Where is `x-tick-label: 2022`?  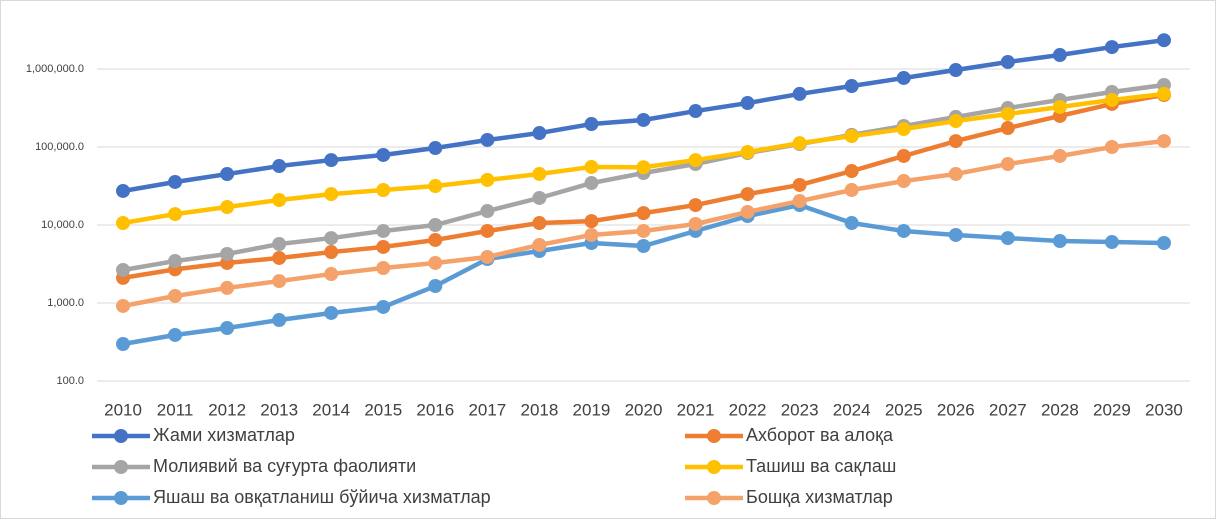 x-tick-label: 2022 is located at coordinates (748, 409).